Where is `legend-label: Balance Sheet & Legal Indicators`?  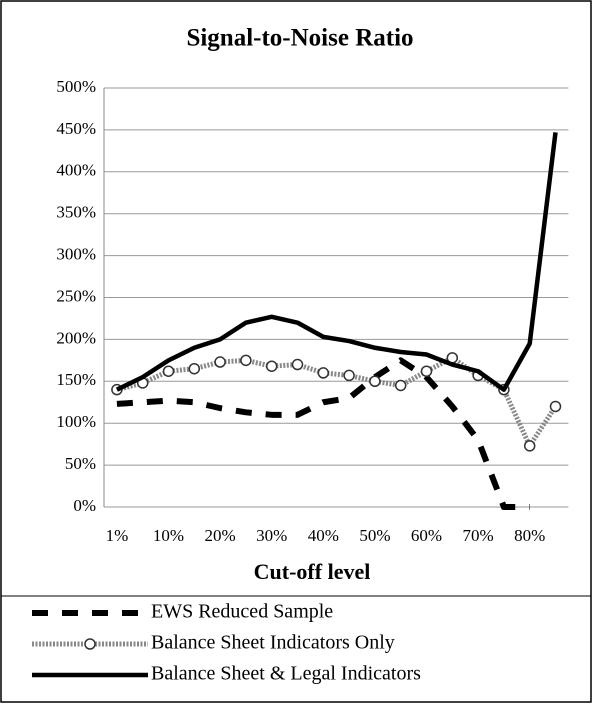 legend-label: Balance Sheet & Legal Indicators is located at coordinates (286, 674).